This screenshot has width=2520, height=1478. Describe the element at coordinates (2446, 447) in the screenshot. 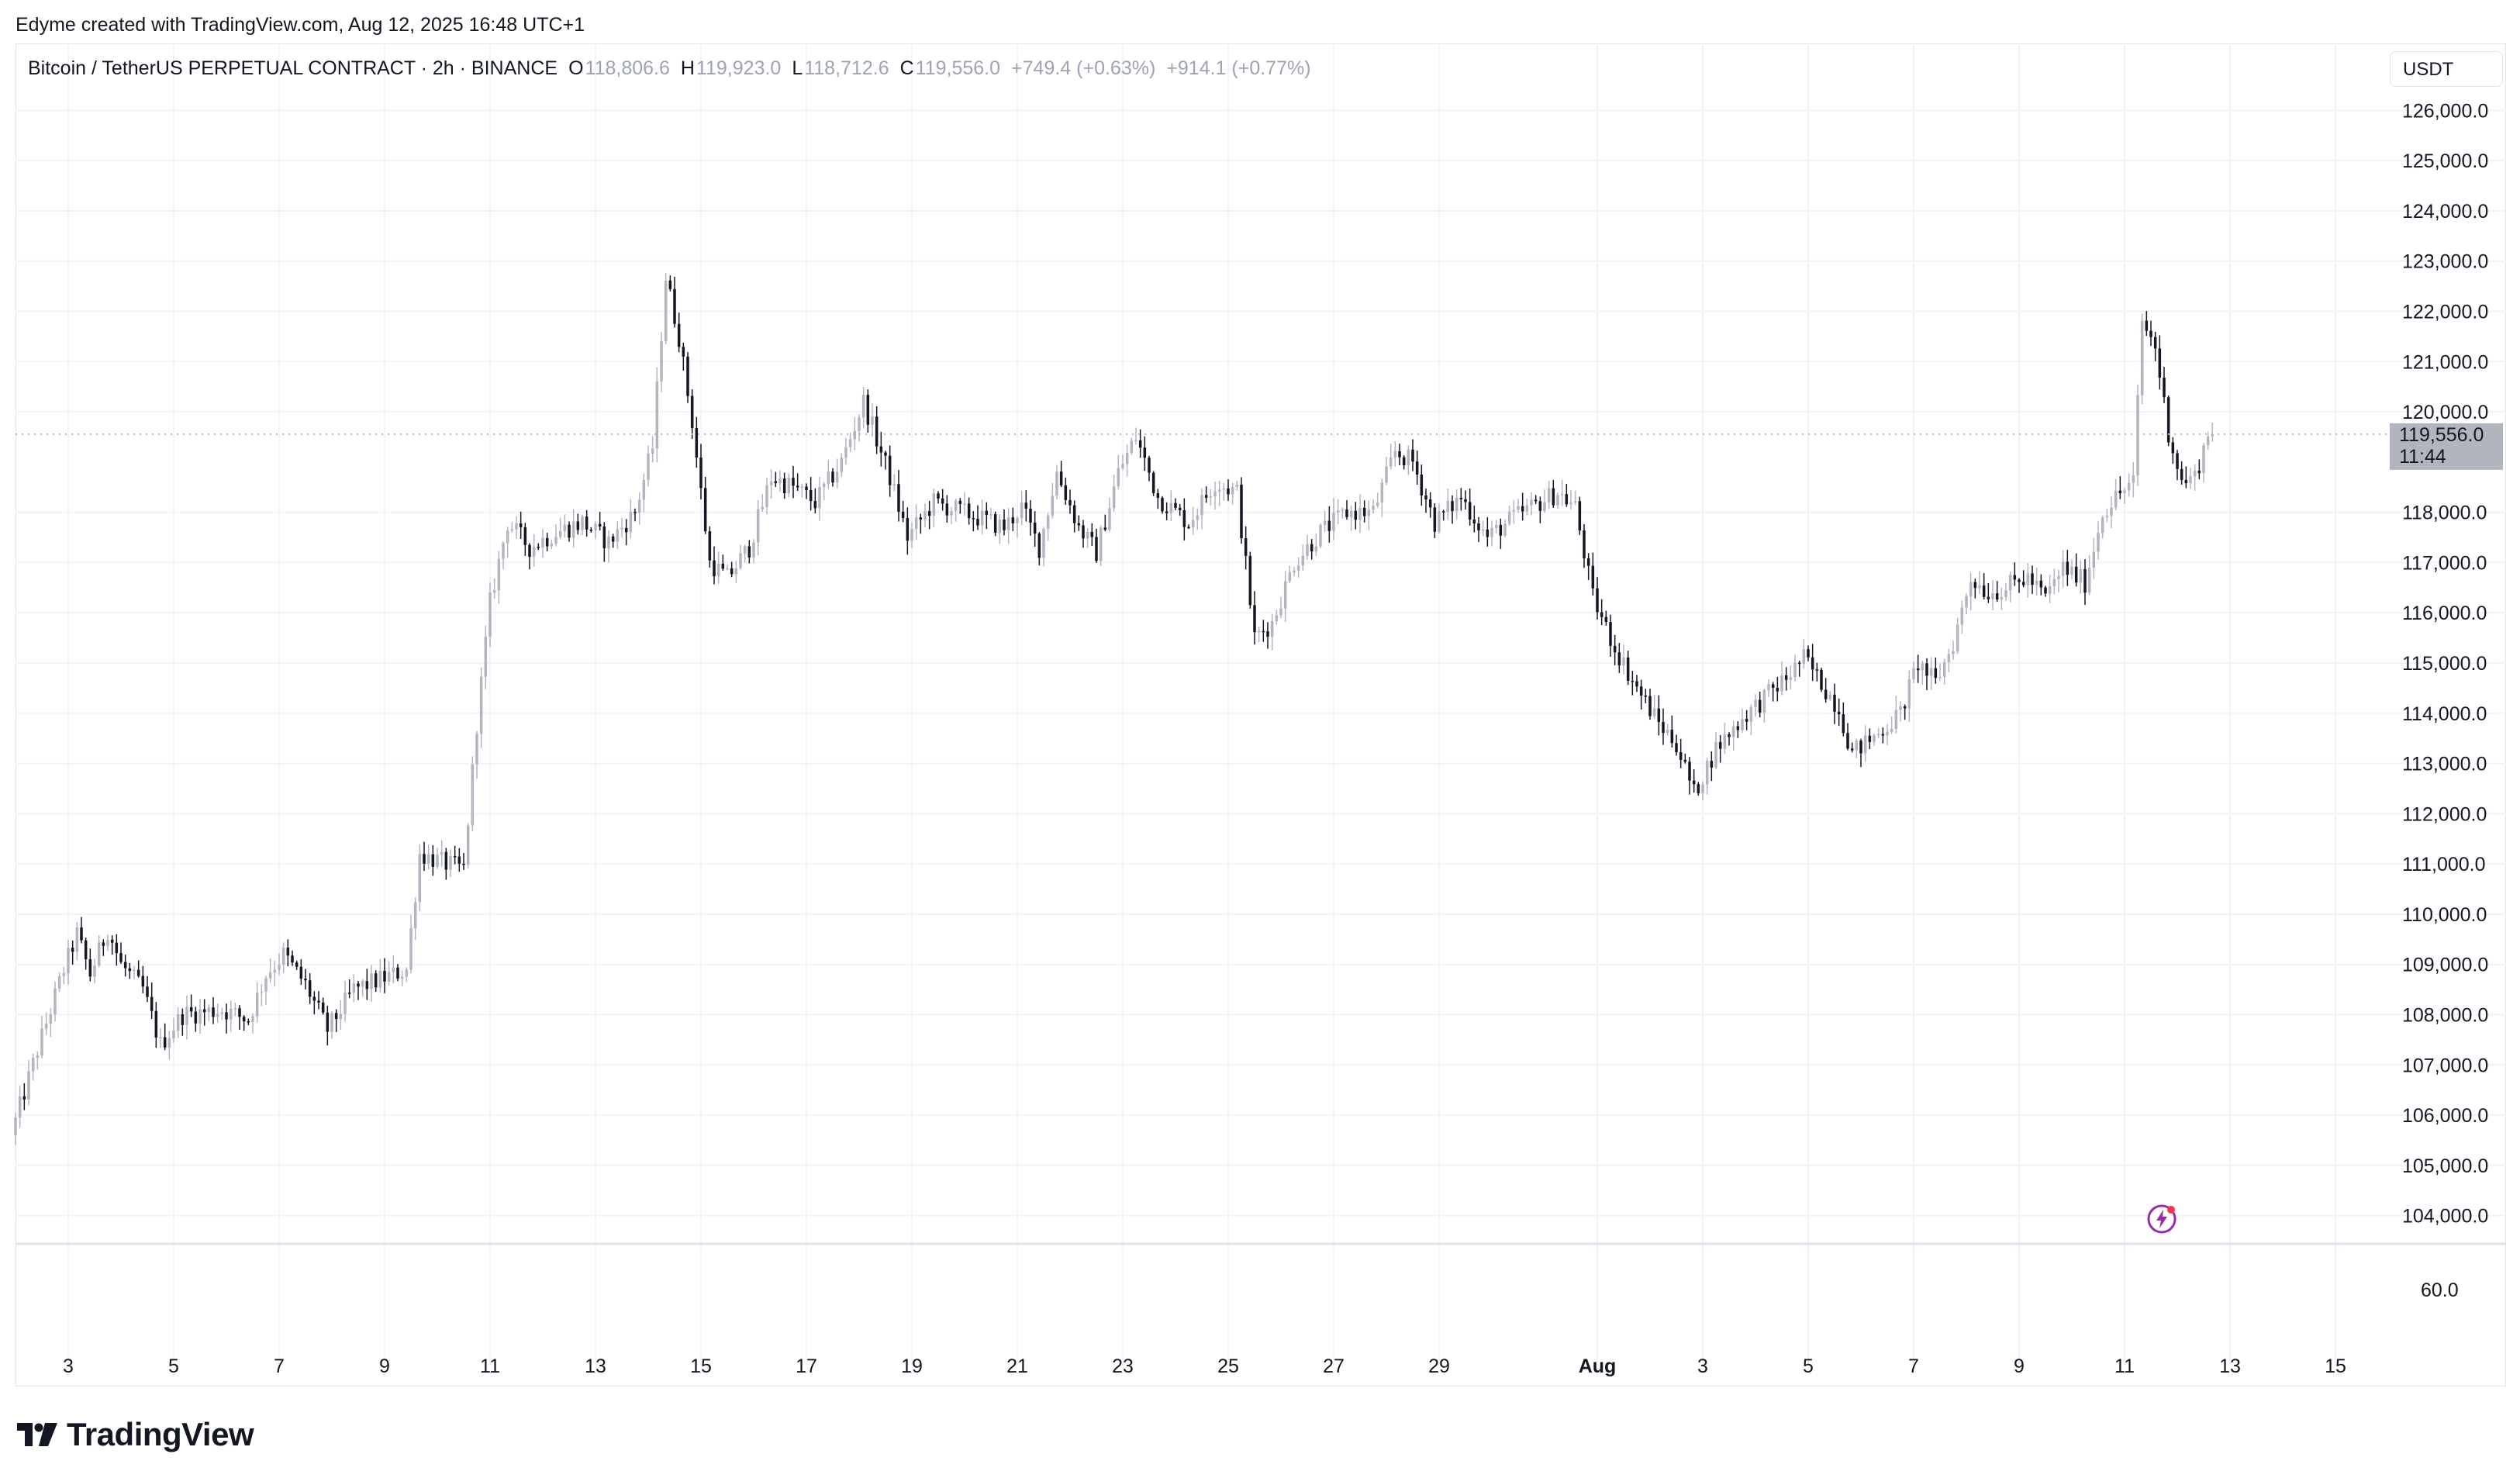

I see `price-tag: 119,556.0 11:44` at that location.